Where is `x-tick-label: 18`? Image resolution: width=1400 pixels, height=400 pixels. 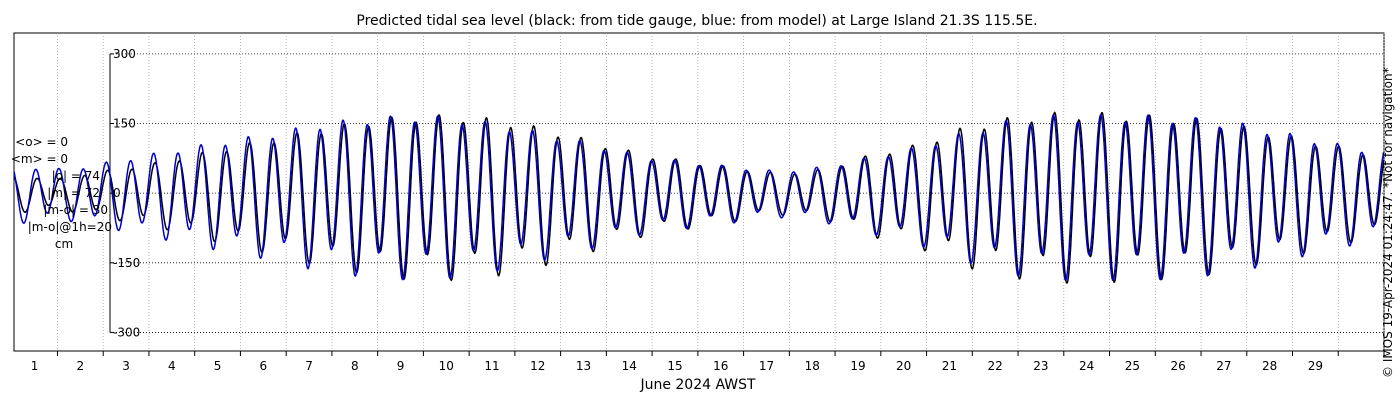
x-tick-label: 18 is located at coordinates (812, 366).